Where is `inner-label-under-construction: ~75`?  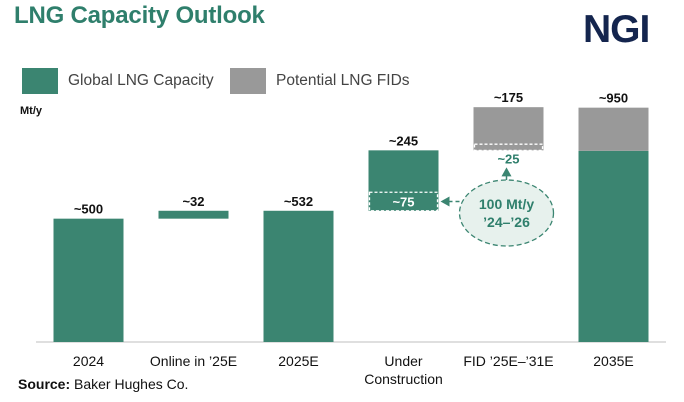
inner-label-under-construction: ~75 is located at coordinates (403, 202).